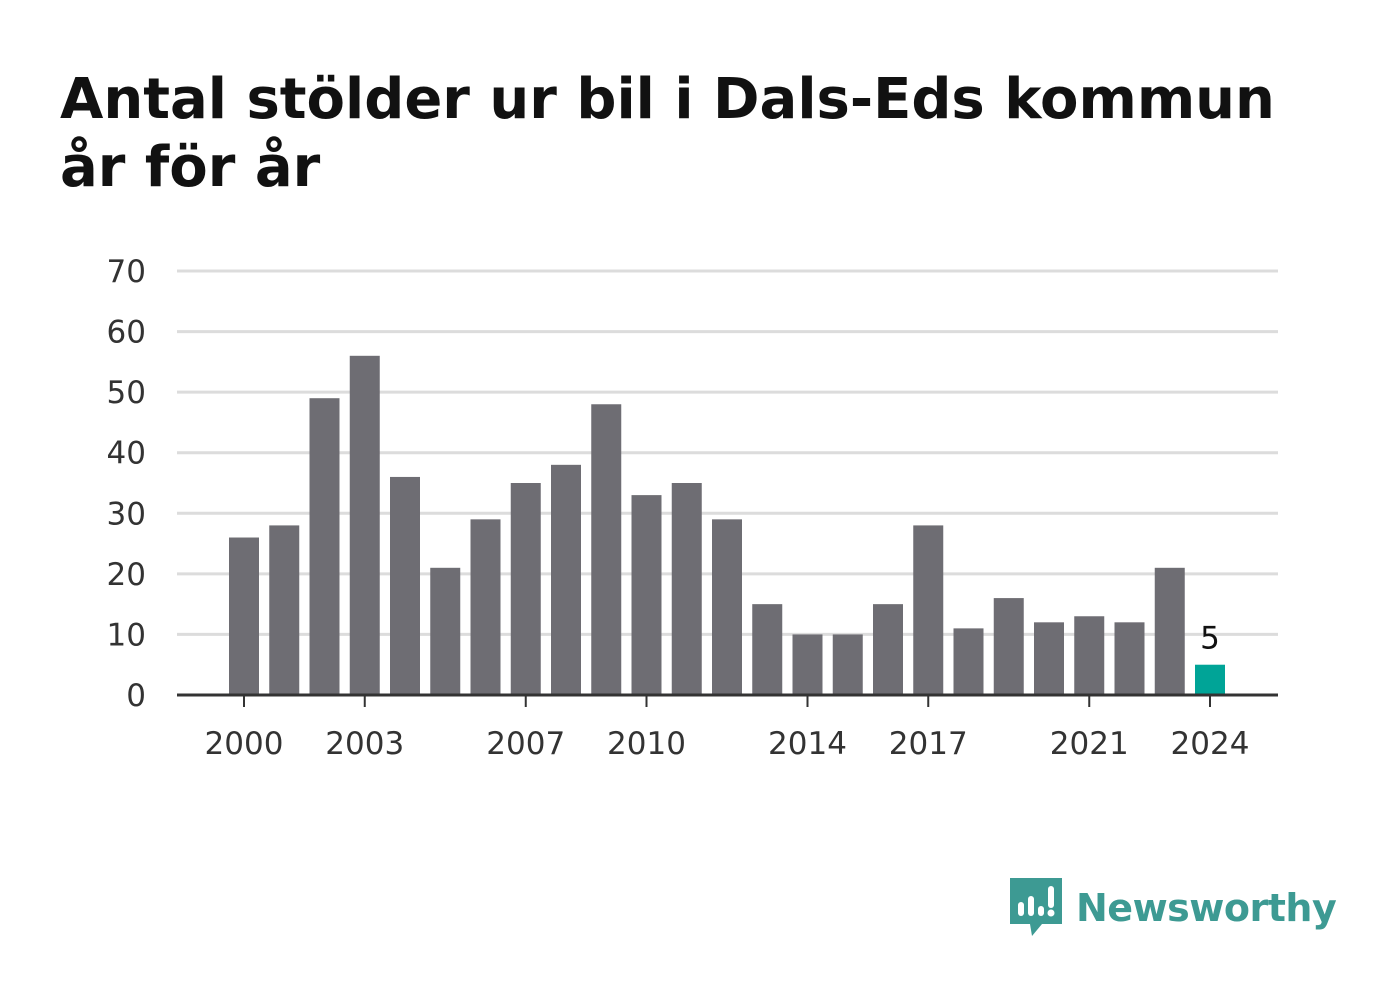 This screenshot has width=1382, height=999. I want to click on bar-2024, so click(1210, 679).